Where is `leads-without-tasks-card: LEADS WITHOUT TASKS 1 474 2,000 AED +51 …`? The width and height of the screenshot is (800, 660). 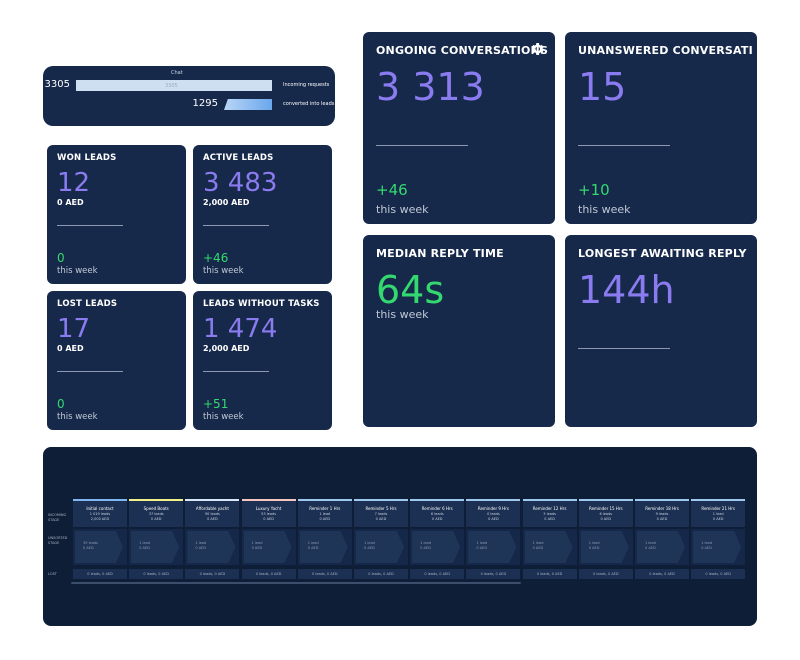 leads-without-tasks-card: LEADS WITHOUT TASKS 1 474 2,000 AED +51 … is located at coordinates (262, 360).